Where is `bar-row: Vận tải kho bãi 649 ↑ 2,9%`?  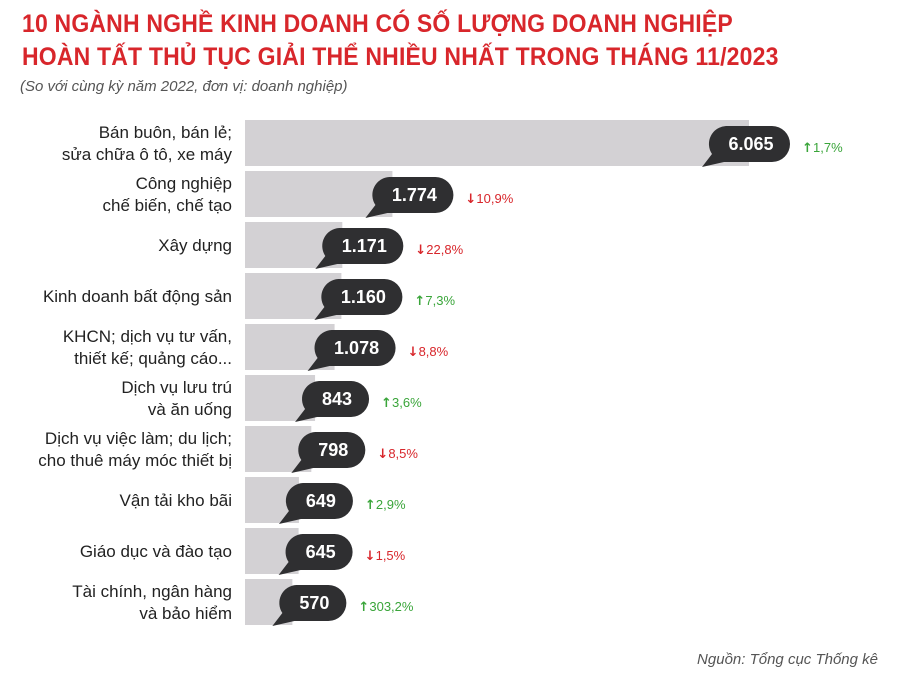
bar-row: Vận tải kho bãi 649 ↑ 2,9% is located at coordinates (263, 500).